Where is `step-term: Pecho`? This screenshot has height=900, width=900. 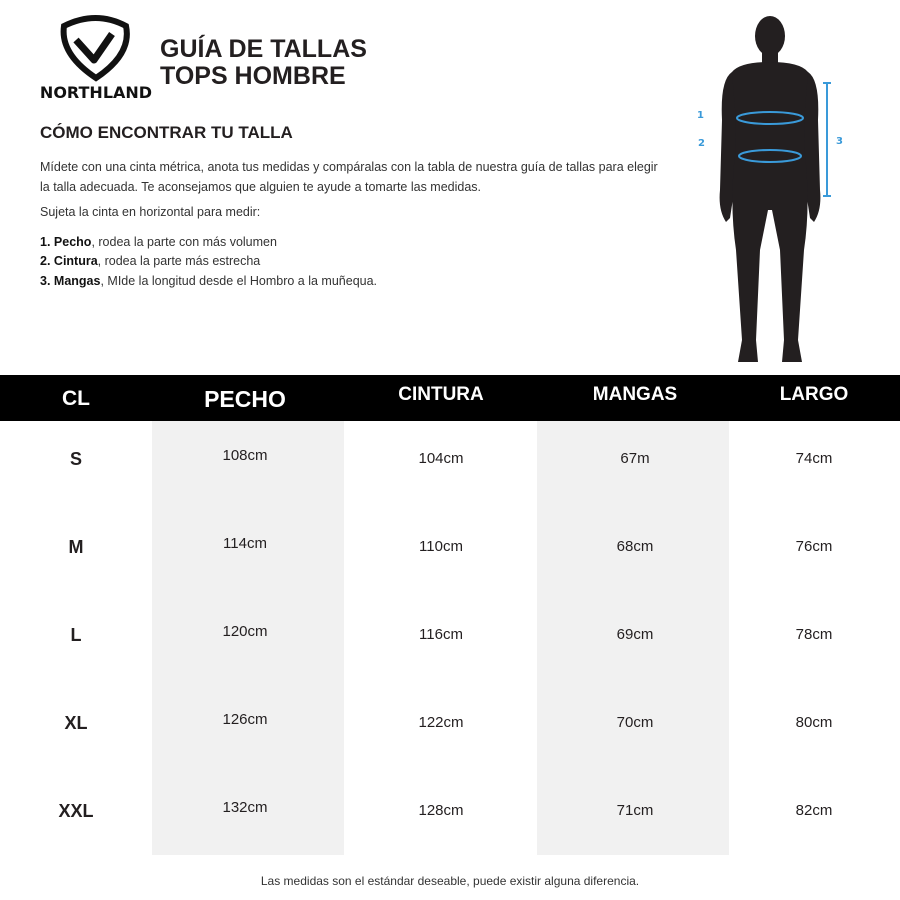
step-term: Pecho is located at coordinates (72, 241).